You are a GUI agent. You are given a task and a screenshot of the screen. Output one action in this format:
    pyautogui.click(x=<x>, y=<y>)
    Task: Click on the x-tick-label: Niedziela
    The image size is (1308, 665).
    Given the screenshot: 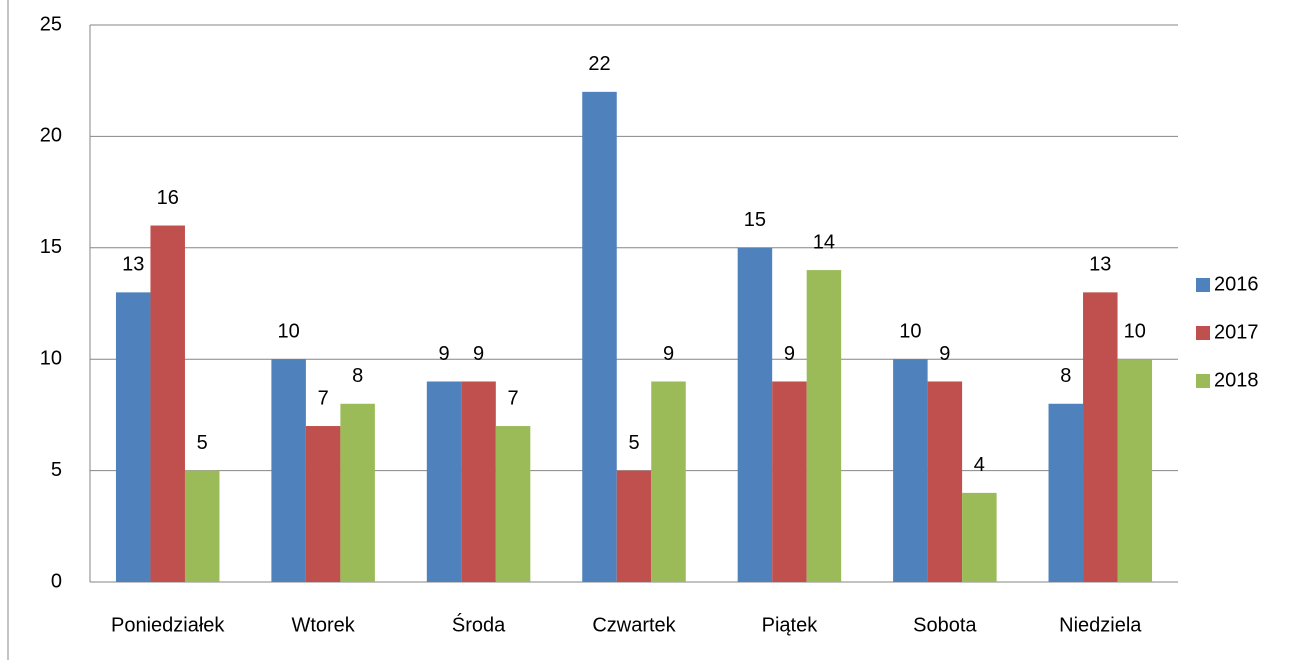 What is the action you would take?
    pyautogui.click(x=1100, y=625)
    